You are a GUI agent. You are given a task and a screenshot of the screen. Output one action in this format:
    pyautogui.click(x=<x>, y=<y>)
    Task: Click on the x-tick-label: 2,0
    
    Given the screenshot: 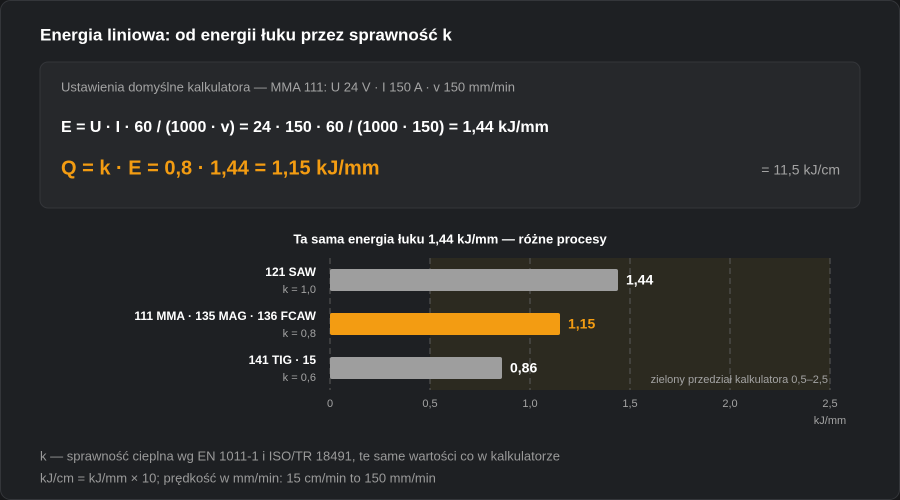 What is the action you would take?
    pyautogui.click(x=729, y=404)
    